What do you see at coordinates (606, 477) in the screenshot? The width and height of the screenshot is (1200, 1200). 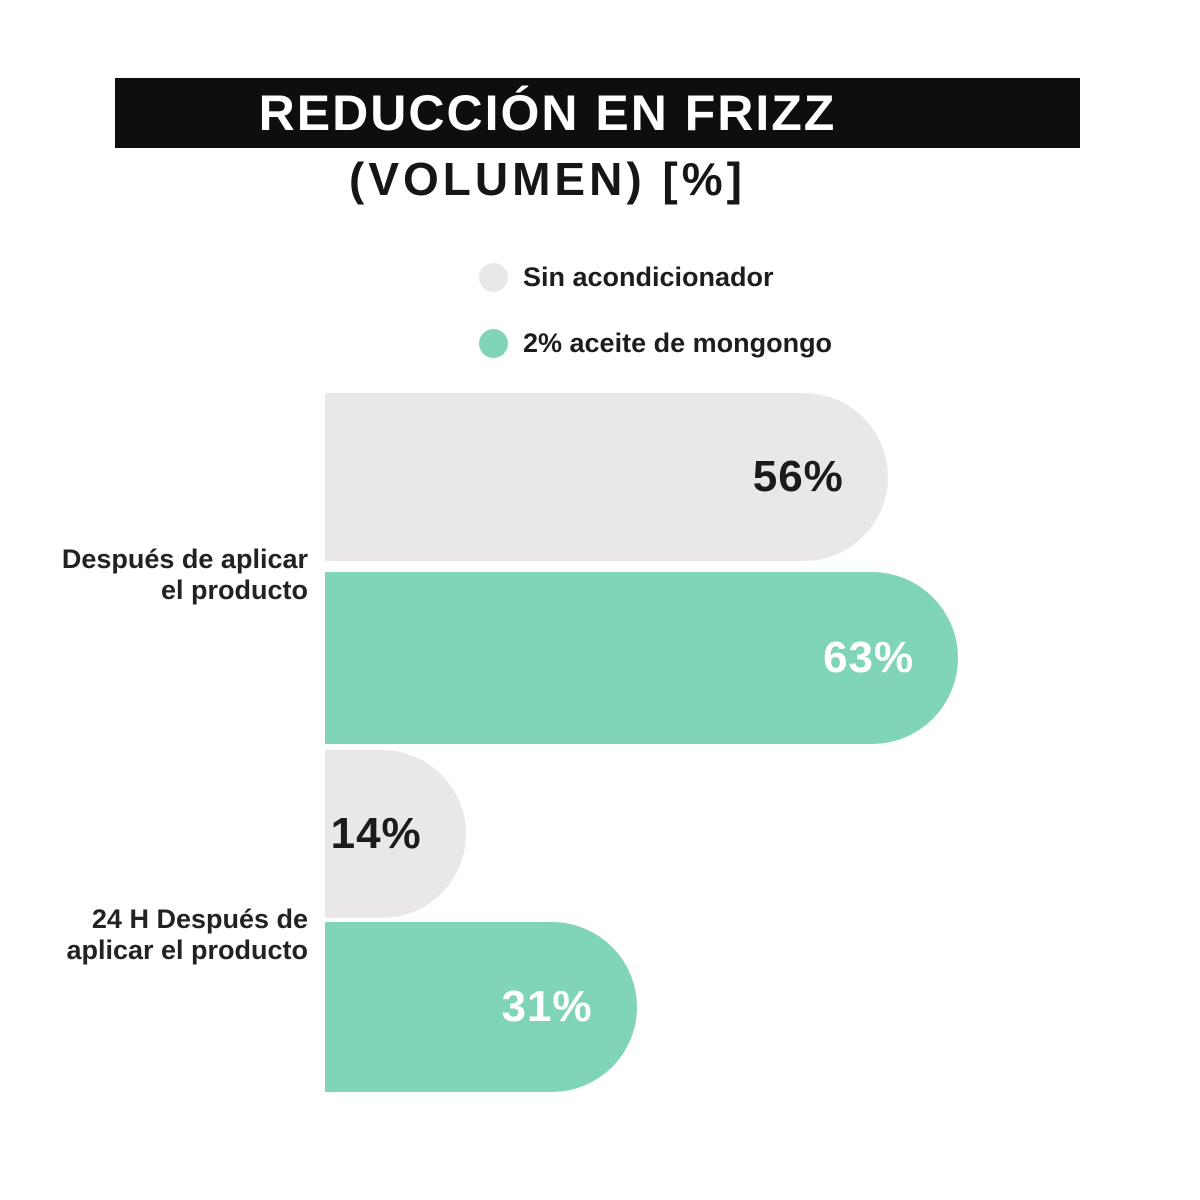 I see `bar-sin-acondicionador-despues: 56%` at bounding box center [606, 477].